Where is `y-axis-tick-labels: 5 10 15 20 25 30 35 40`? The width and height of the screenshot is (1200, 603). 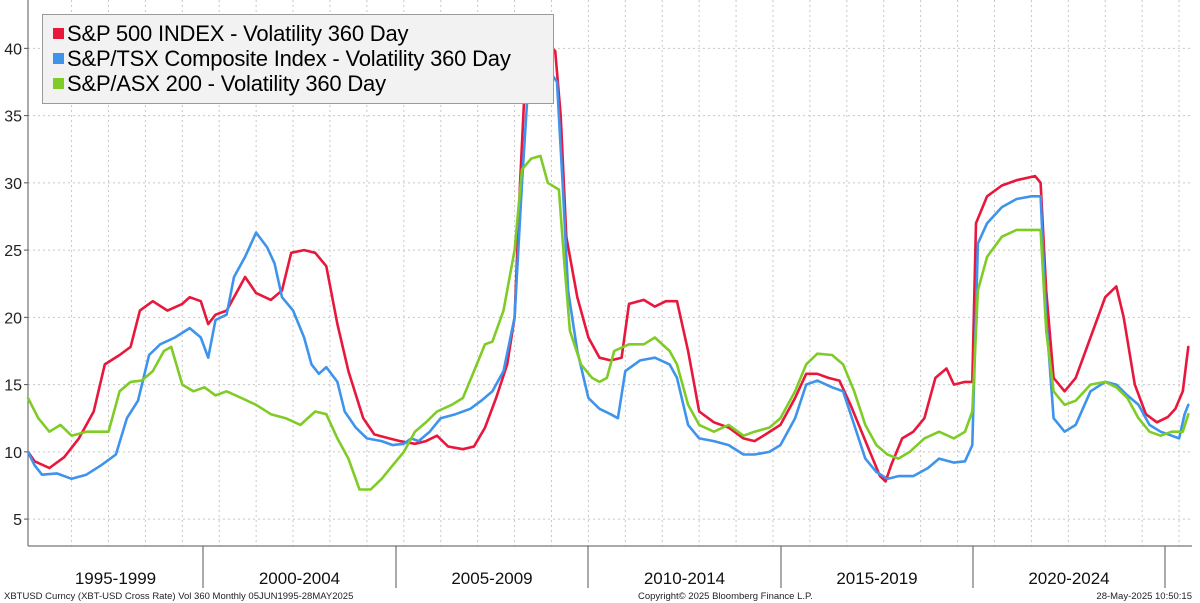 y-axis-tick-labels: 5 10 15 20 25 30 35 40 is located at coordinates (13, 285).